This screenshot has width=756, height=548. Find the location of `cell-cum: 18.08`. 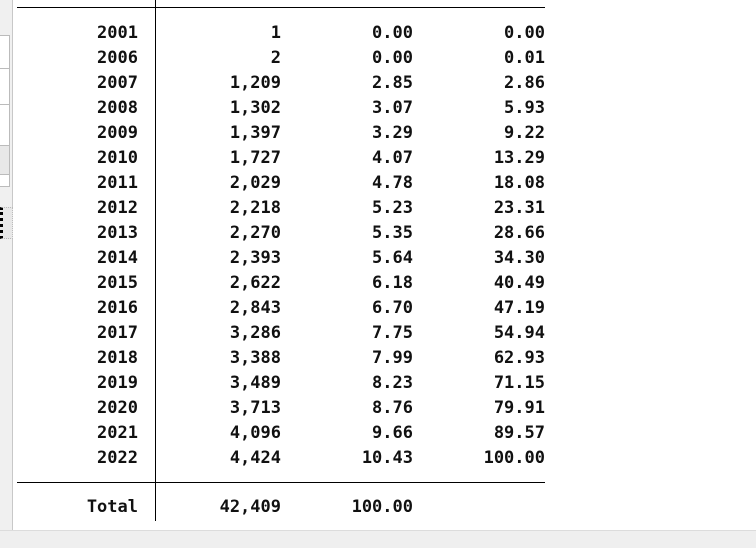

cell-cum: 18.08 is located at coordinates (519, 183).